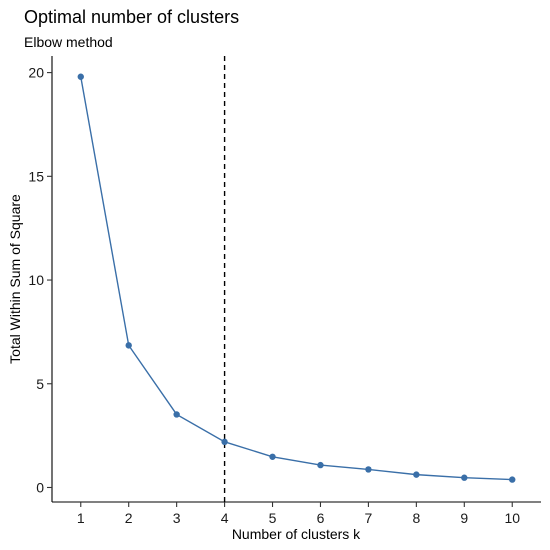 This screenshot has height=550, width=550. What do you see at coordinates (464, 518) in the screenshot?
I see `x-tick-label: 9` at bounding box center [464, 518].